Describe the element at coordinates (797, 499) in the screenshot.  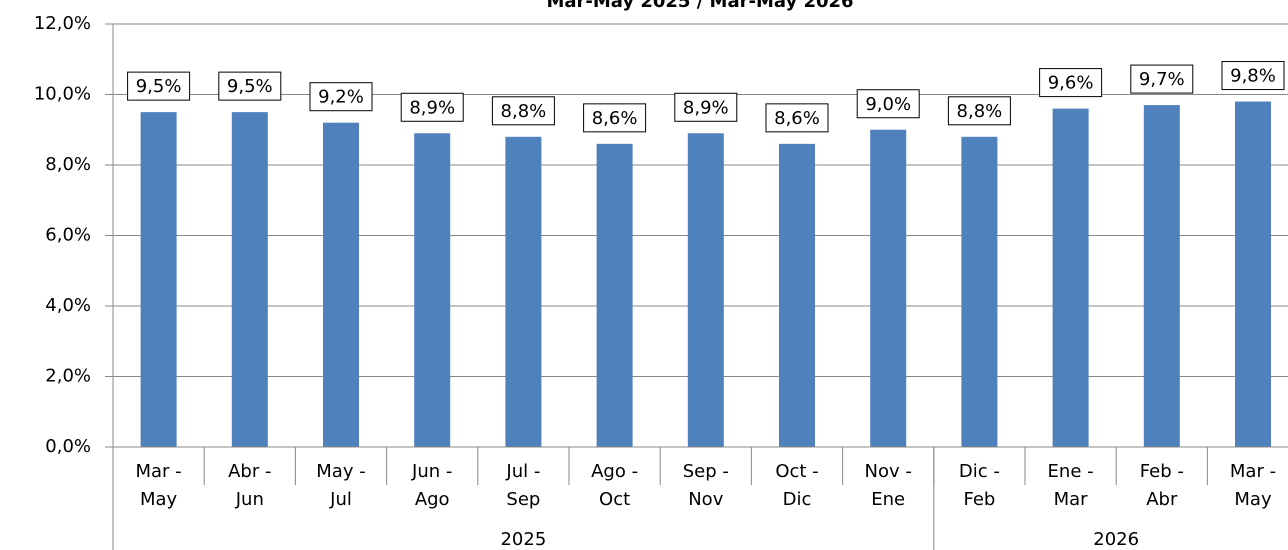
I see `x-tick-label: Dic` at that location.